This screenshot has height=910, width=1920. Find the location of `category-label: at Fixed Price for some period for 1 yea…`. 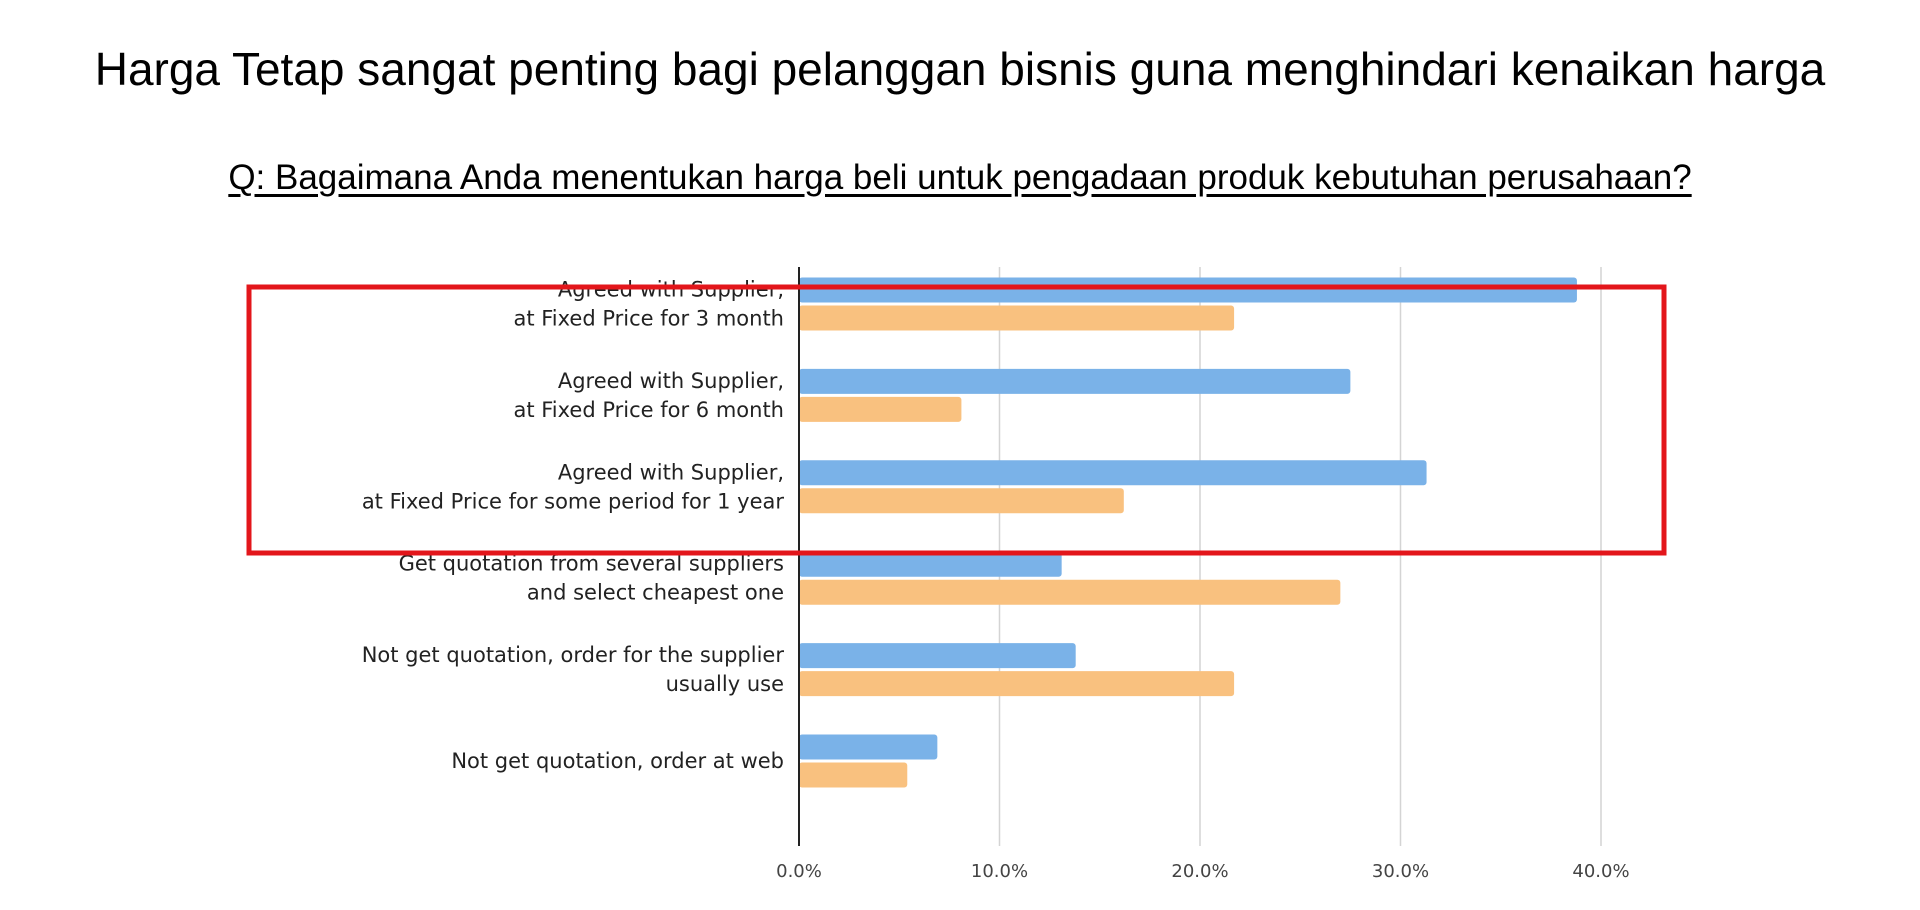

category-label: at Fixed Price for some period for 1 yea… is located at coordinates (573, 501).